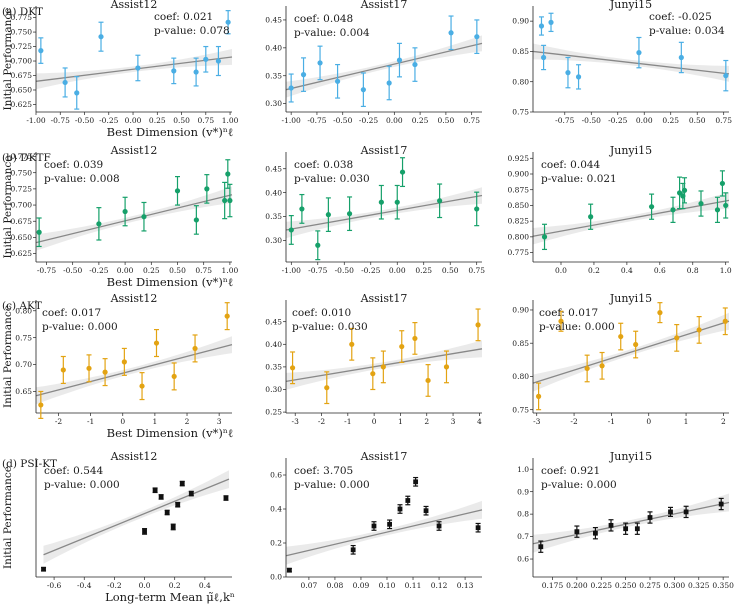  Describe the element at coordinates (523, 514) in the screenshot. I see `y-tick-label: 0.8` at that location.